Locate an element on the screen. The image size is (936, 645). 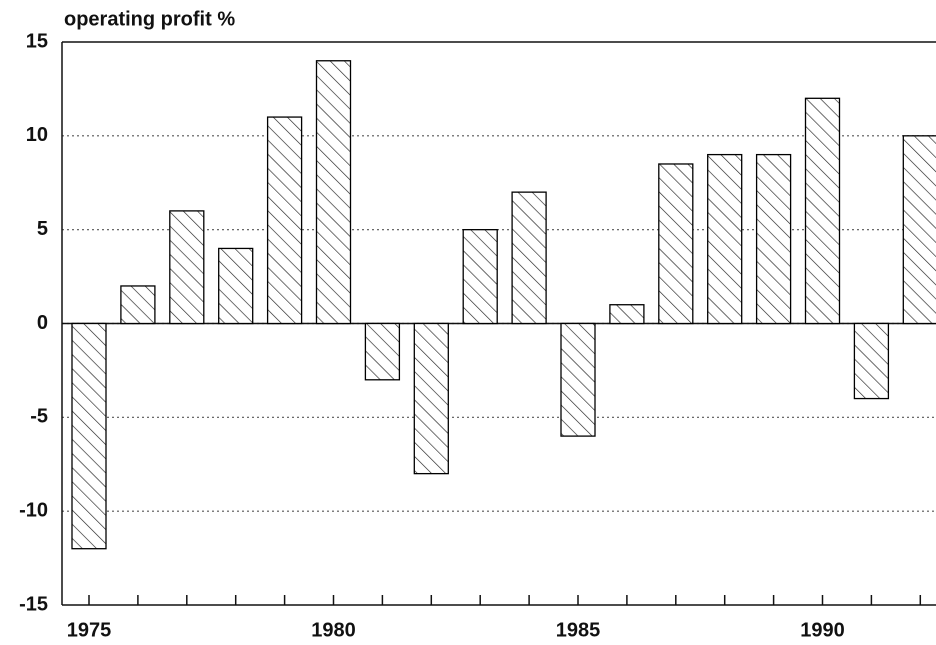
y-tick-label: -15 is located at coordinates (33, 604).